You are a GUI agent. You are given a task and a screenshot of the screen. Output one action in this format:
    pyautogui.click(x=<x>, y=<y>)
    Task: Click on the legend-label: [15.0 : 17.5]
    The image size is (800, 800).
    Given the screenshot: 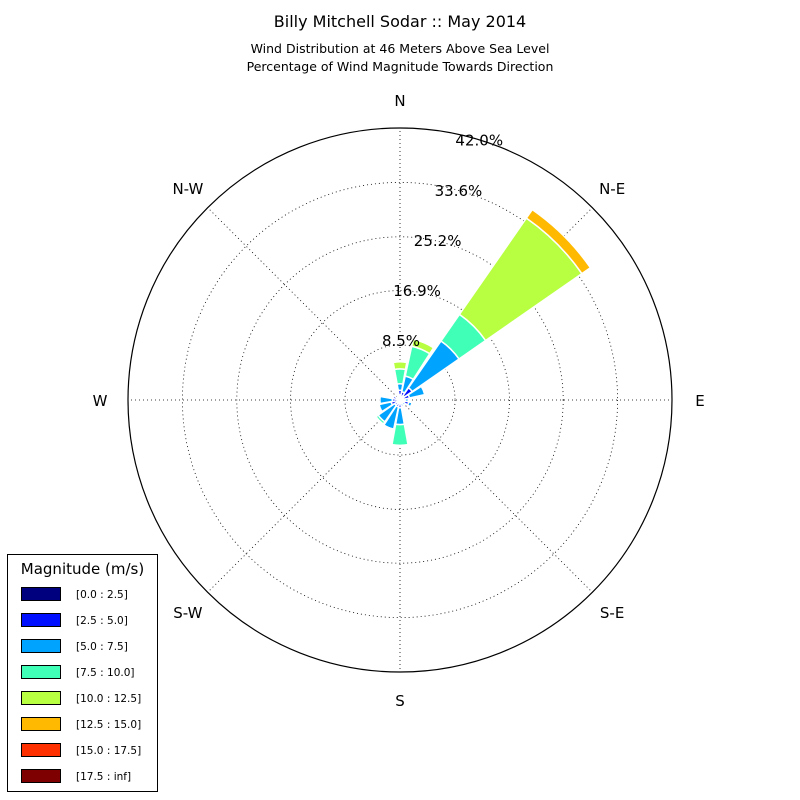 What is the action you would take?
    pyautogui.click(x=109, y=751)
    